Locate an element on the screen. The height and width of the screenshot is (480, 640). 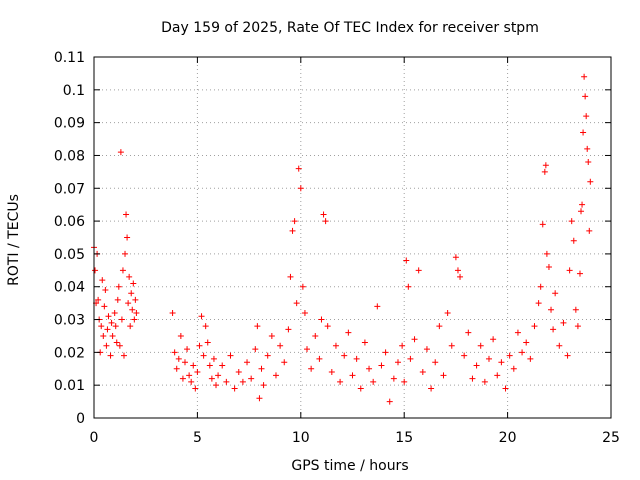
x-tick-label: 20 is located at coordinates (508, 438).